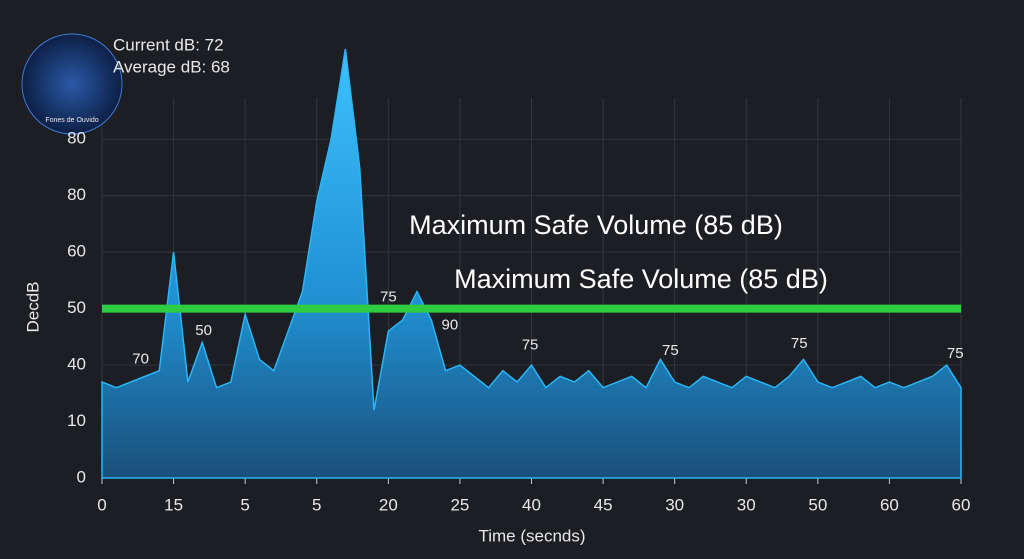 The width and height of the screenshot is (1024, 559). What do you see at coordinates (168, 44) in the screenshot?
I see `current-db: Current dB: 72` at bounding box center [168, 44].